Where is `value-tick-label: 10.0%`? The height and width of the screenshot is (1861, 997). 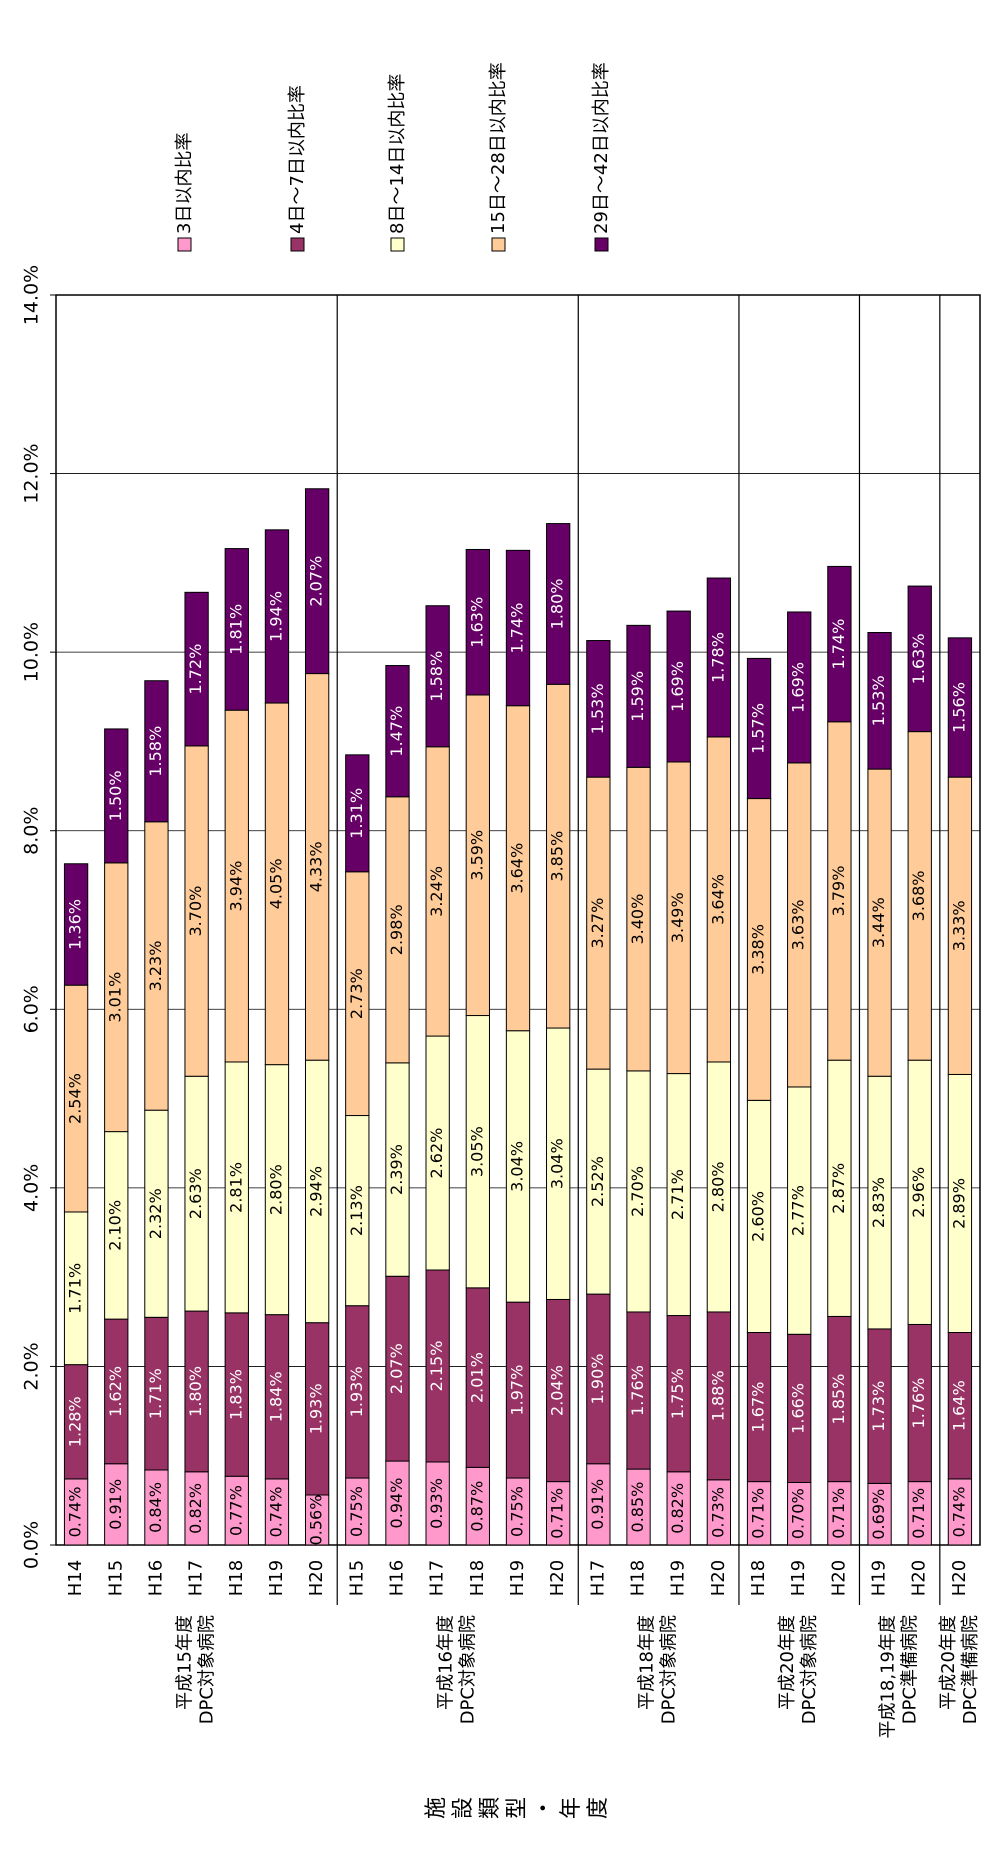 value-tick-label: 10.0% is located at coordinates (32, 652).